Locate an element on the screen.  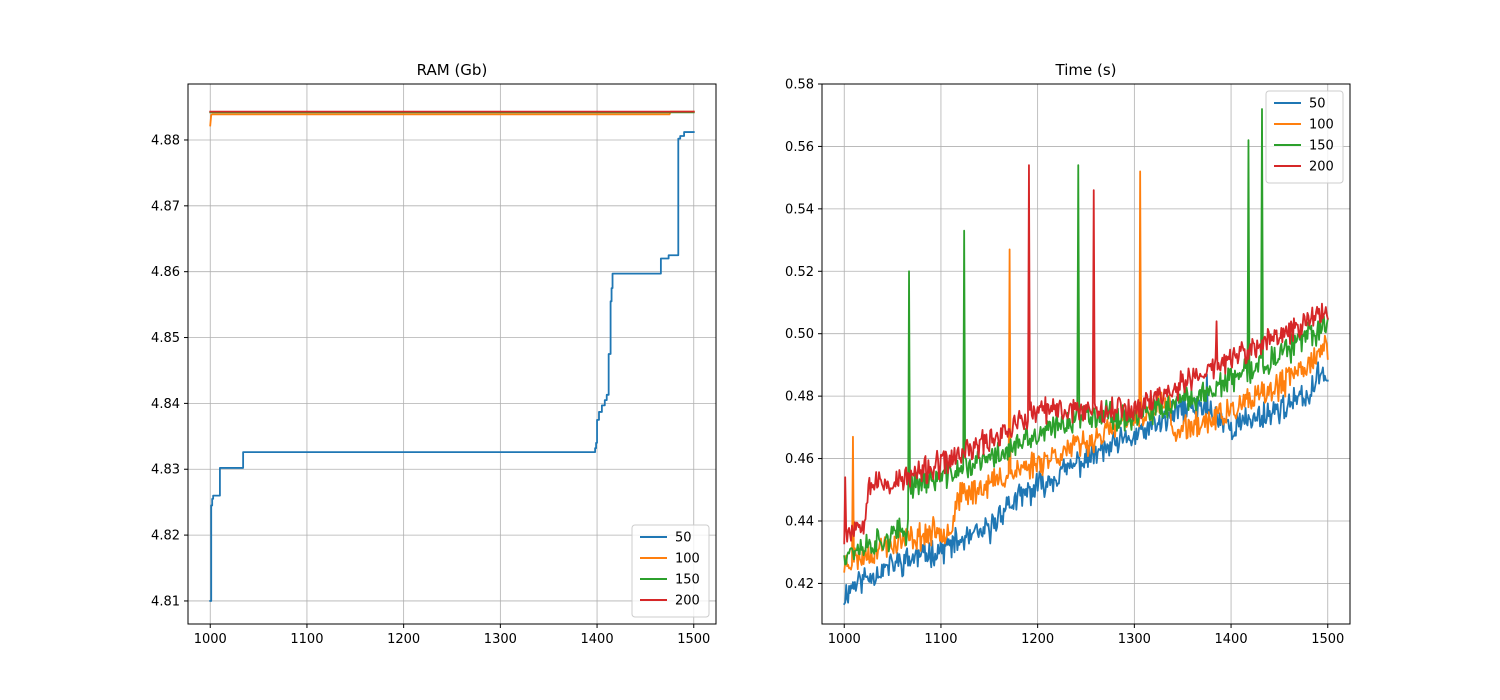
time-legend-label-200: 200 is located at coordinates (1321, 167).